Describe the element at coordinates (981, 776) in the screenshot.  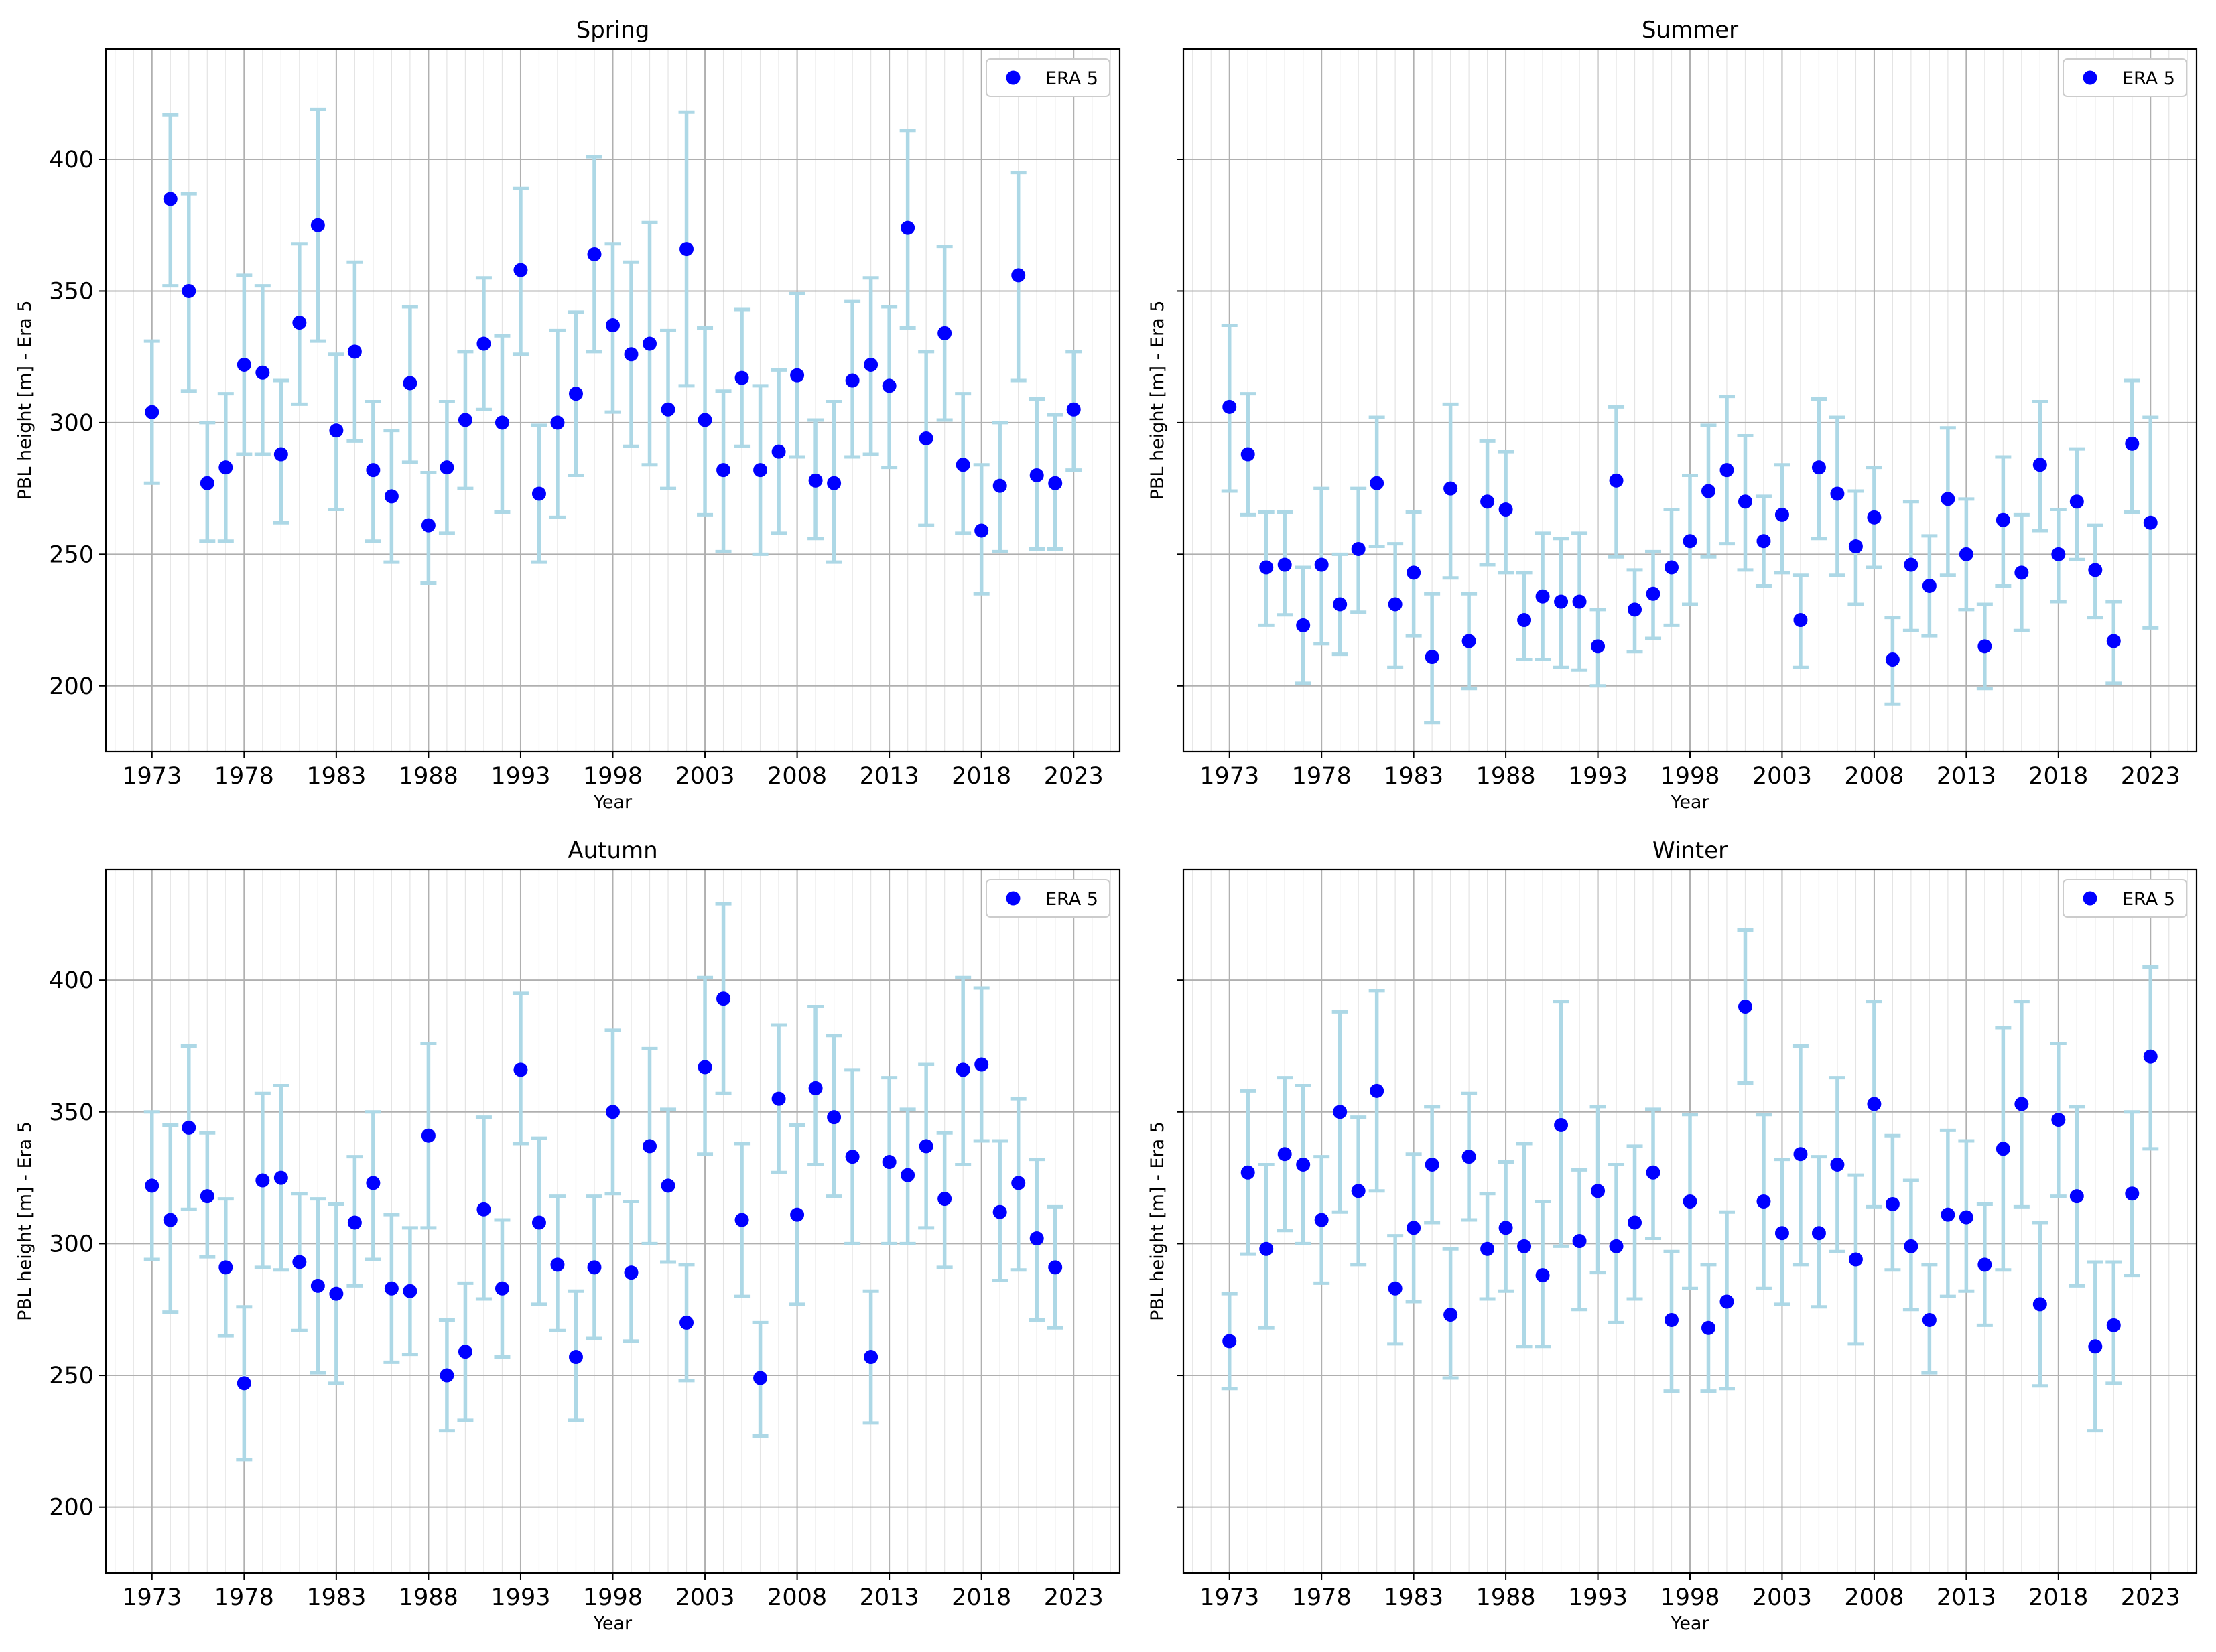
I see `x-tick-label: 2018` at that location.